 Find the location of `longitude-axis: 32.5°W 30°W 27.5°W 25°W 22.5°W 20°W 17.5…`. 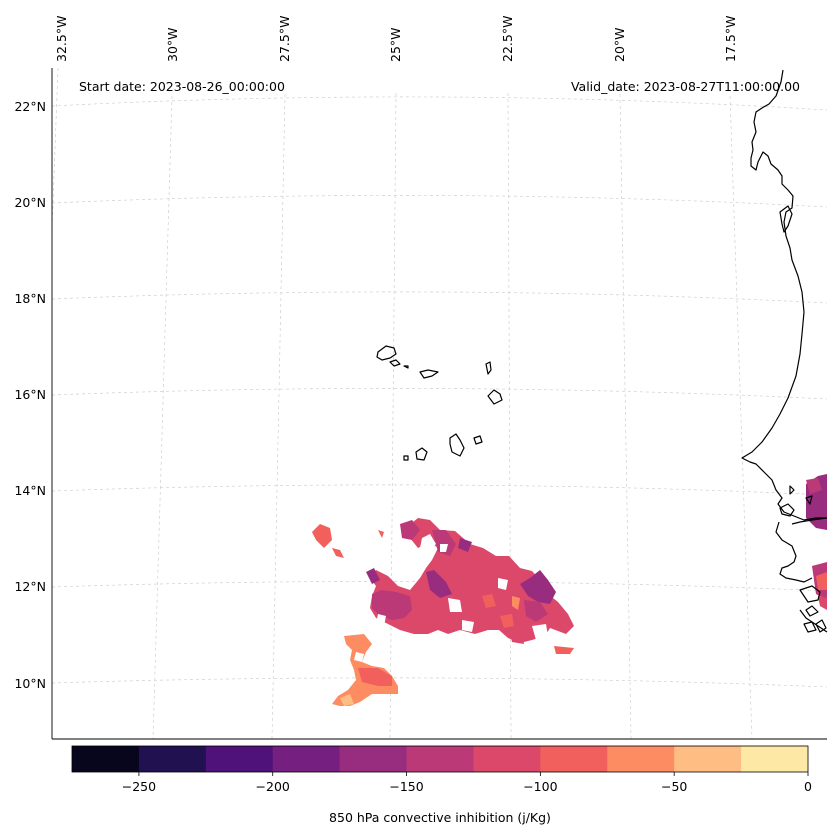

longitude-axis: 32.5°W 30°W 27.5°W 25°W 22.5°W 20°W 17.5… is located at coordinates (396, 39).